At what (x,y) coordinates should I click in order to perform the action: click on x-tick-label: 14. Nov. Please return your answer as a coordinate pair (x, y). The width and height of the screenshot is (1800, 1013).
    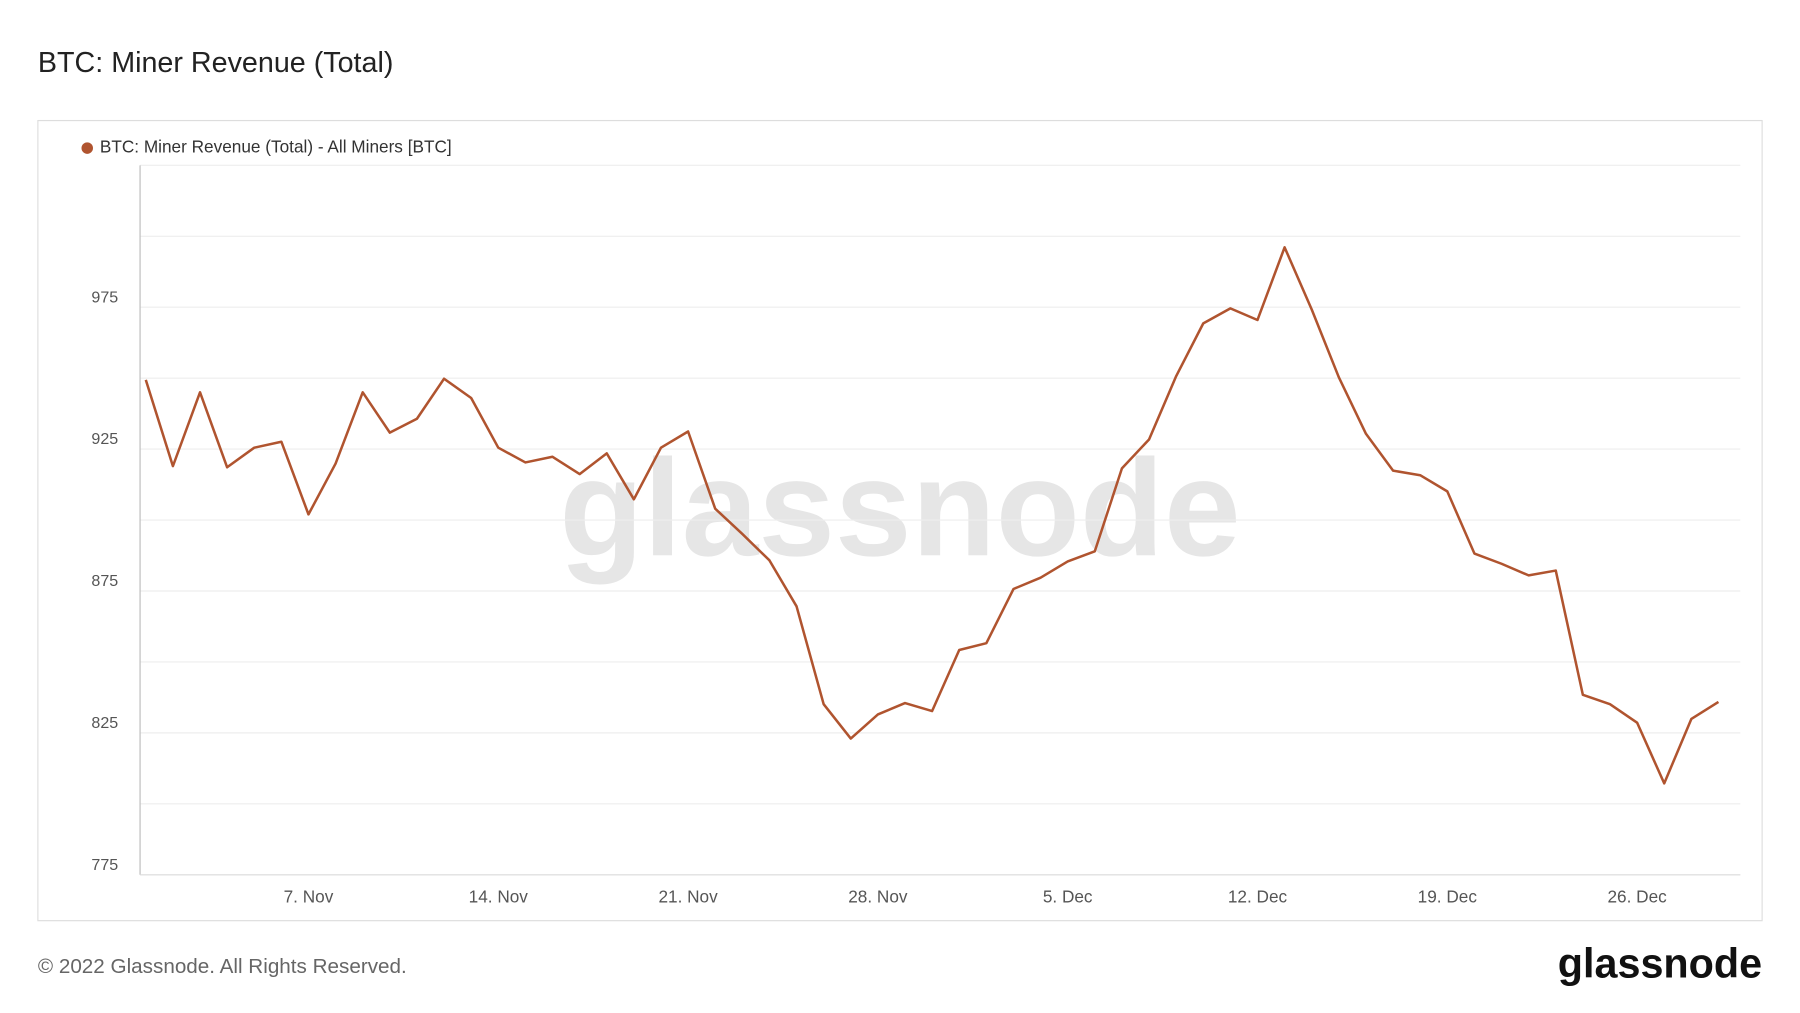
    Looking at the image, I should click on (499, 896).